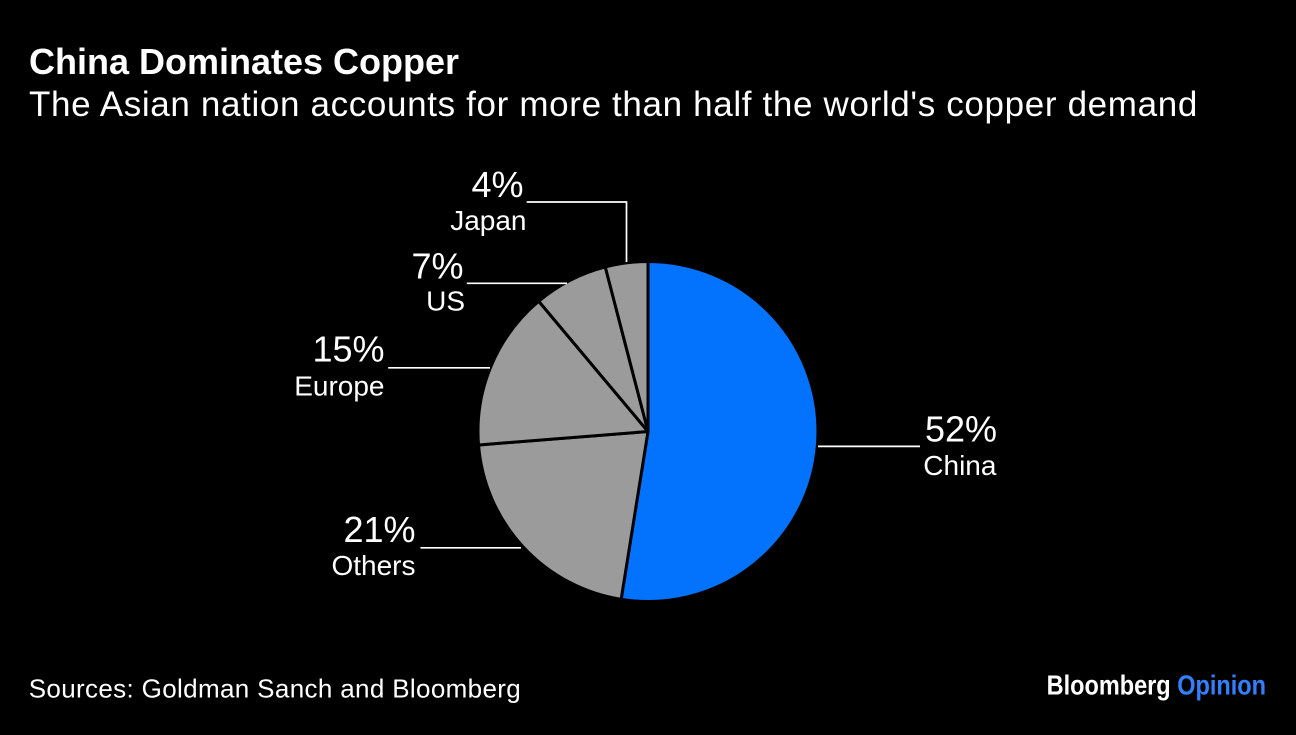 The height and width of the screenshot is (735, 1296). What do you see at coordinates (445, 301) in the screenshot?
I see `svg-text: US` at bounding box center [445, 301].